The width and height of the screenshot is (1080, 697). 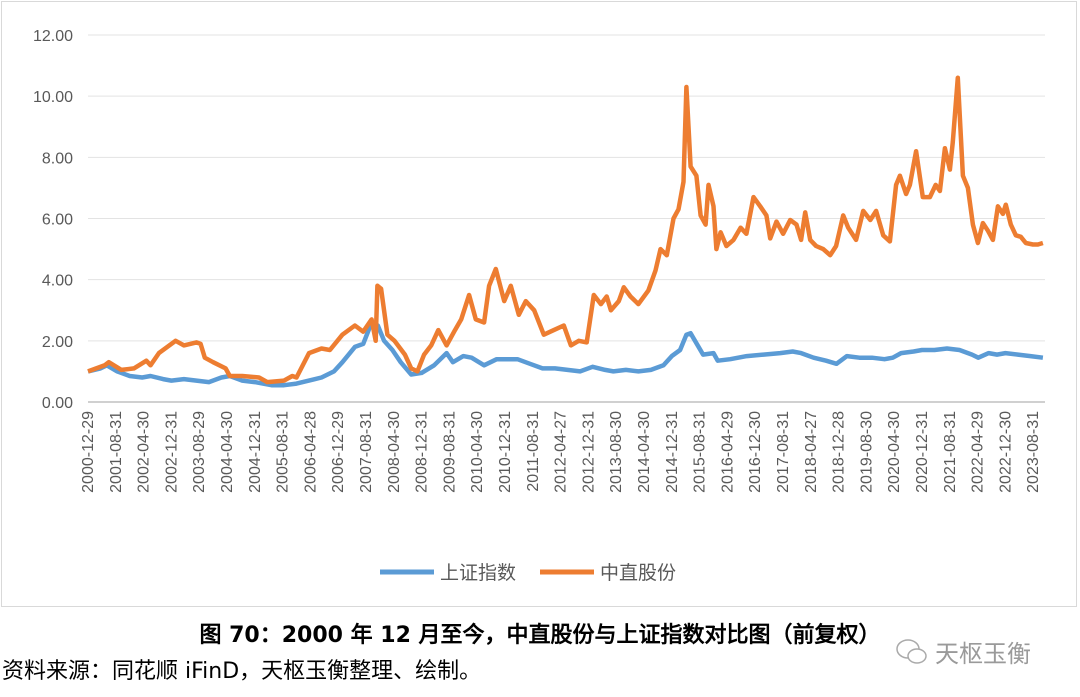 I want to click on x-tick-label: 2001-08-31, so click(x=116, y=452).